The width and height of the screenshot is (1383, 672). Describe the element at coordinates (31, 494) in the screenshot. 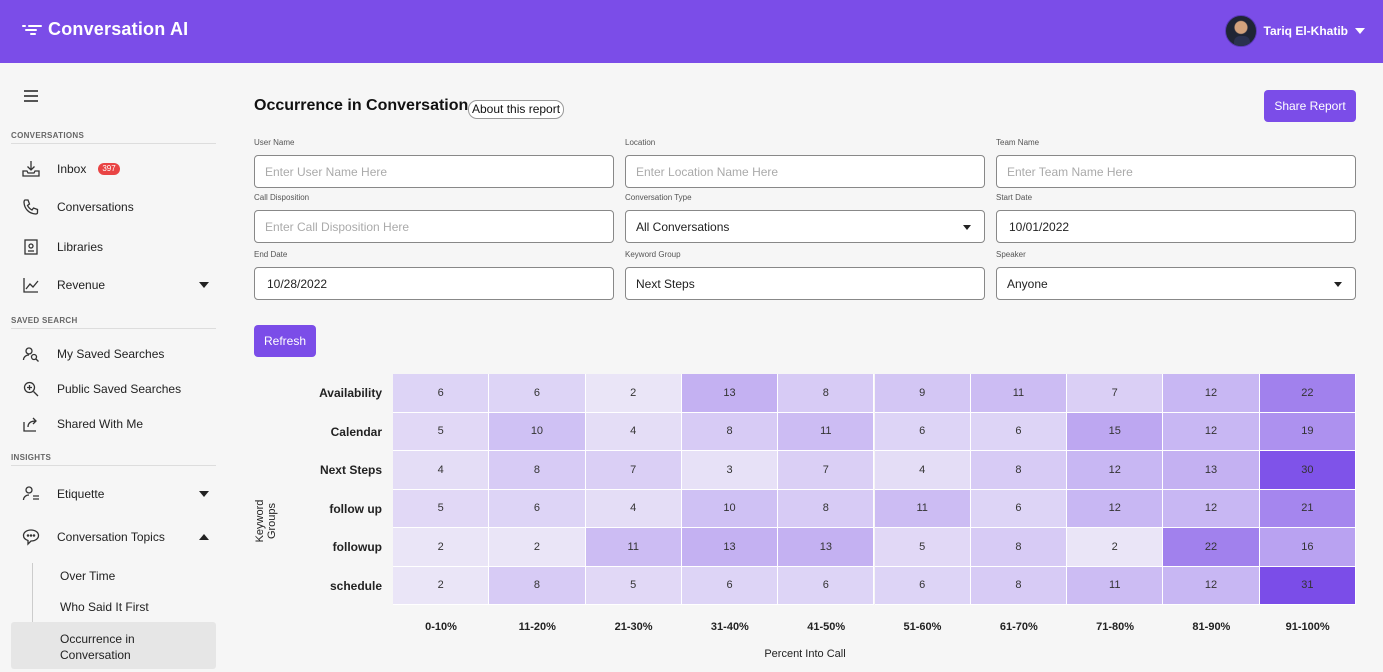

I see `user-list-icon` at that location.